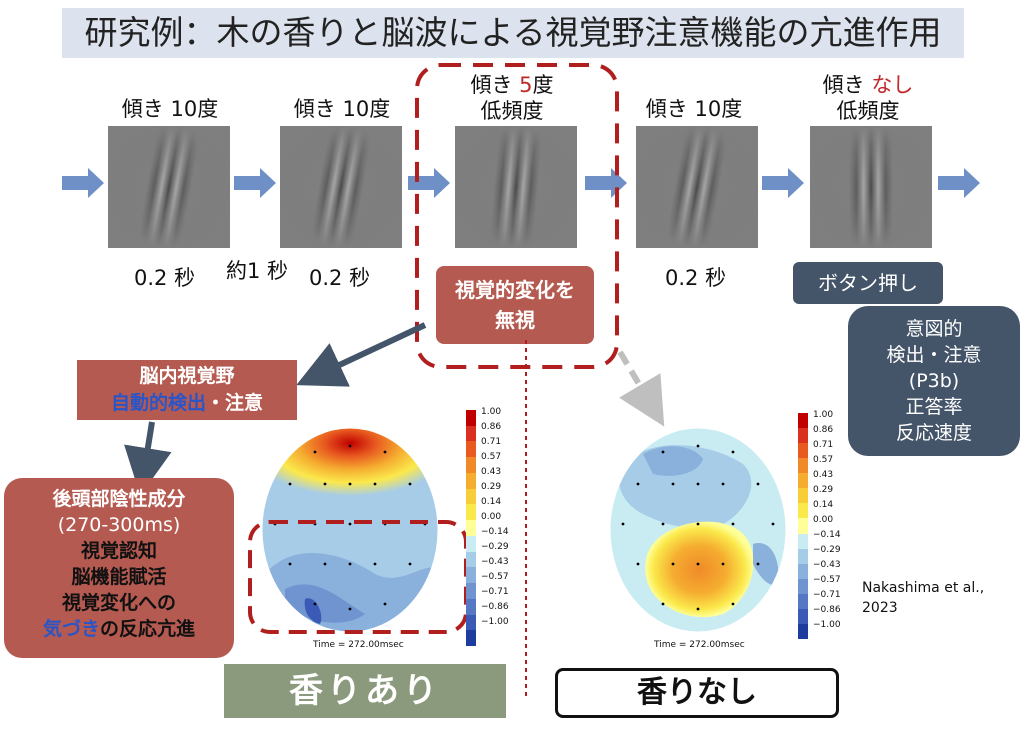 The image size is (1023, 742). What do you see at coordinates (148, 458) in the screenshot?
I see `arrow-to-erp-box` at bounding box center [148, 458].